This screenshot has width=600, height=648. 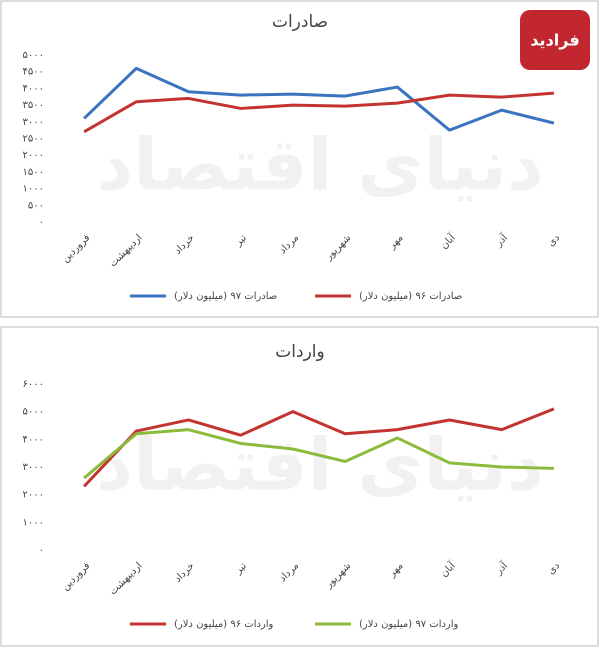 What do you see at coordinates (225, 296) in the screenshot?
I see `legend-label: صادرات ۹۷ (میلیون دلار)` at bounding box center [225, 296].